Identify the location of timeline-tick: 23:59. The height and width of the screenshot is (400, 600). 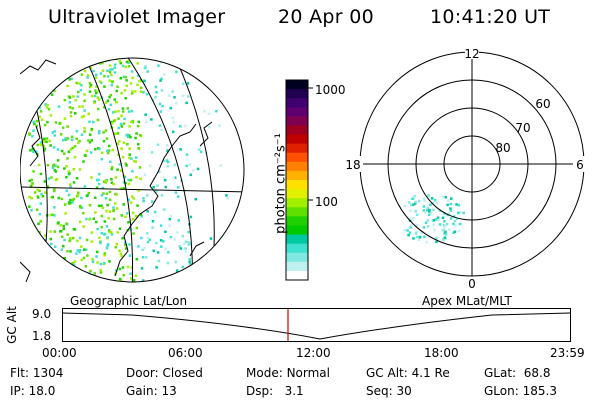
(567, 353).